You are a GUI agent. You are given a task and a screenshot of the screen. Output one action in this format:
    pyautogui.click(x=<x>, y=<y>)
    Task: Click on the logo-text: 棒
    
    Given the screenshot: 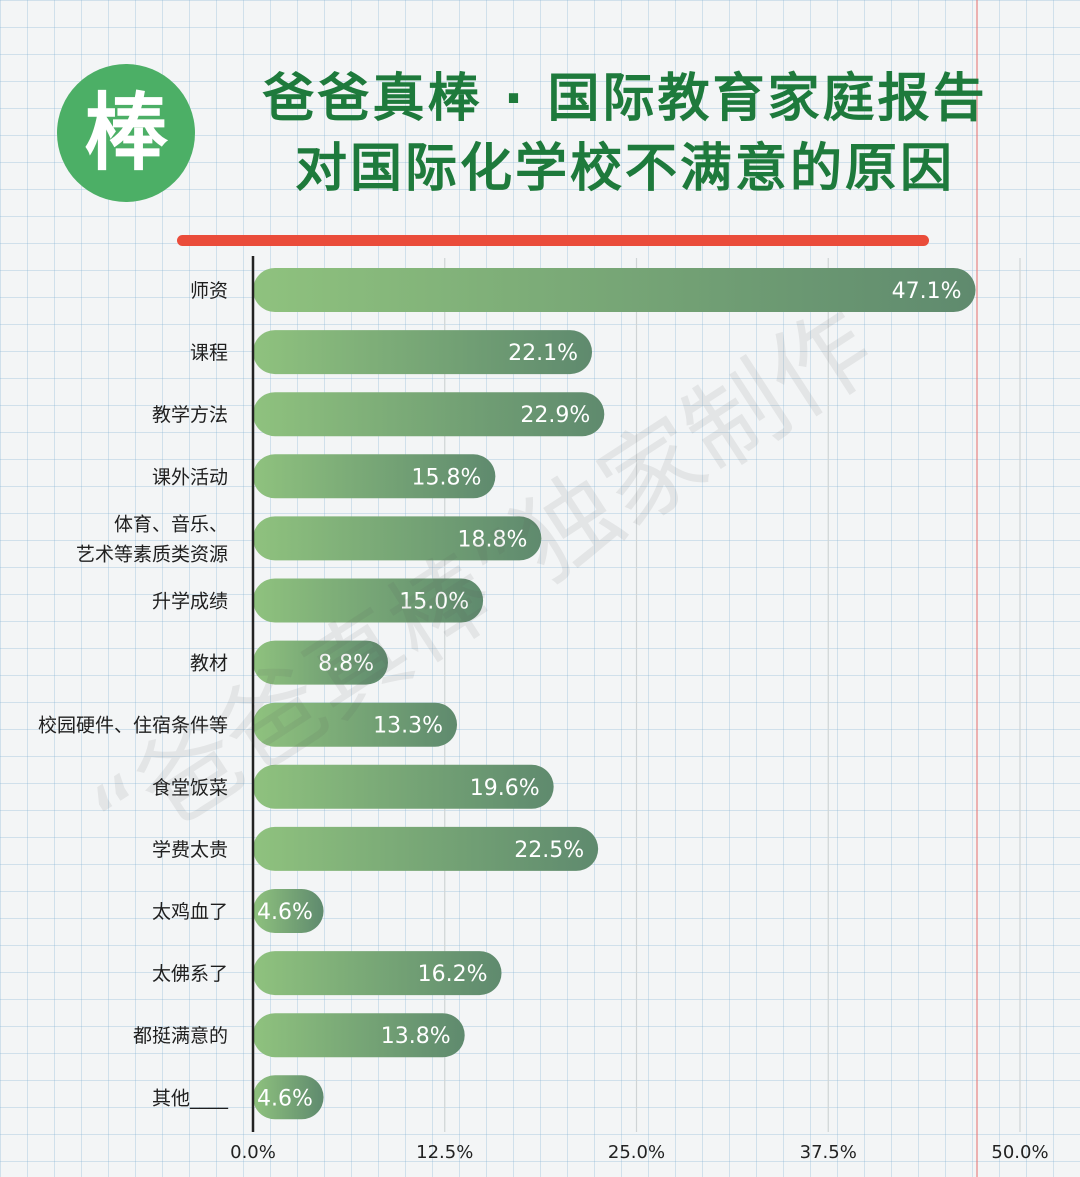 What is the action you would take?
    pyautogui.click(x=125, y=133)
    